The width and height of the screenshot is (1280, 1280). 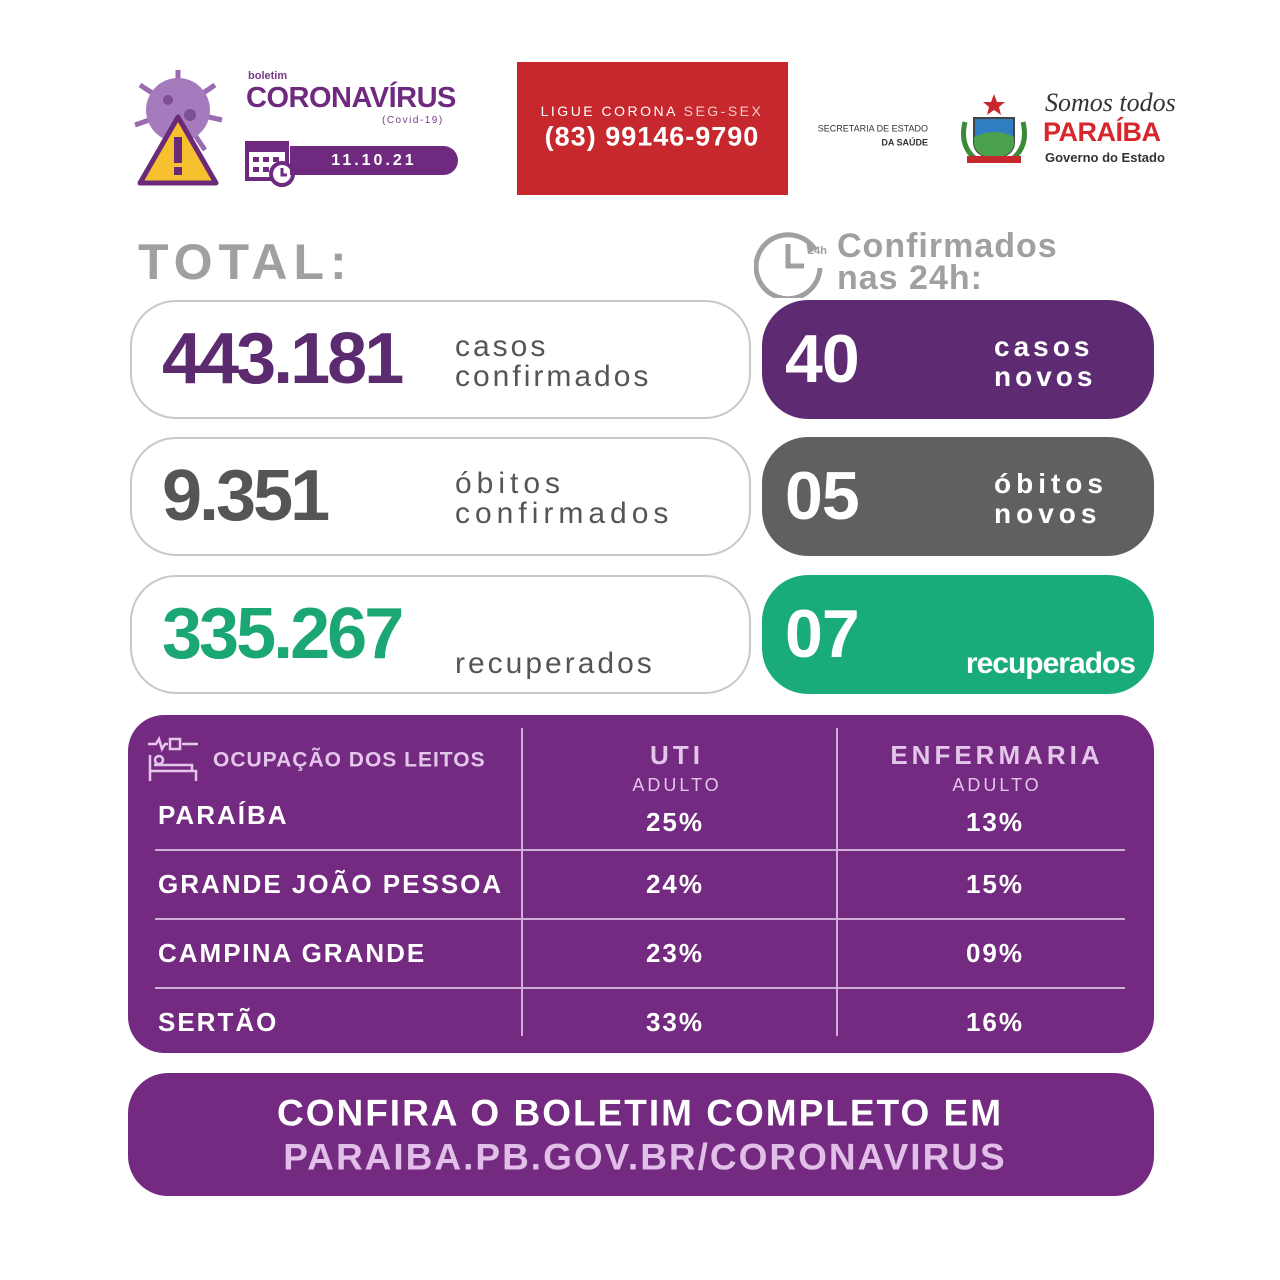 I want to click on daily-value: 07, so click(x=822, y=634).